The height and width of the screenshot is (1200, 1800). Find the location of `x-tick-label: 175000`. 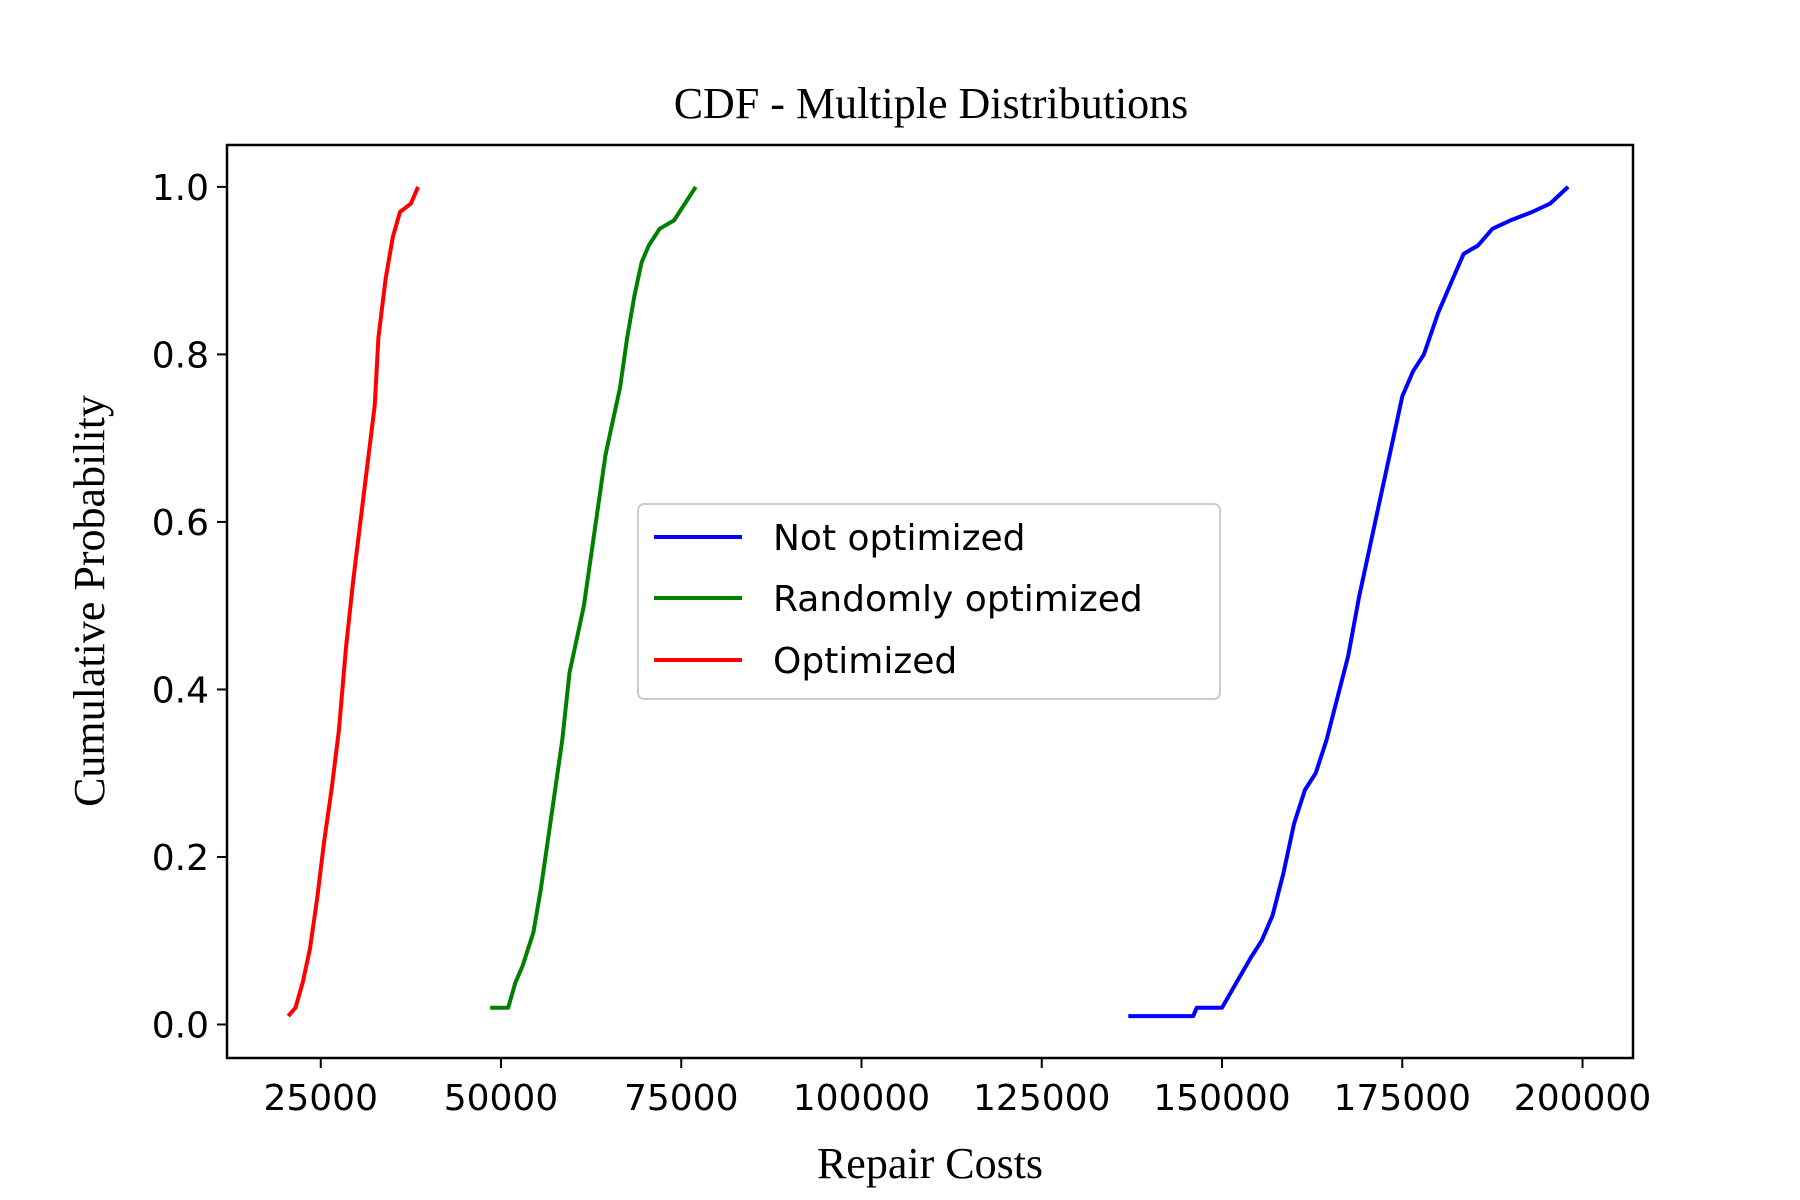

x-tick-label: 175000 is located at coordinates (1402, 1098).